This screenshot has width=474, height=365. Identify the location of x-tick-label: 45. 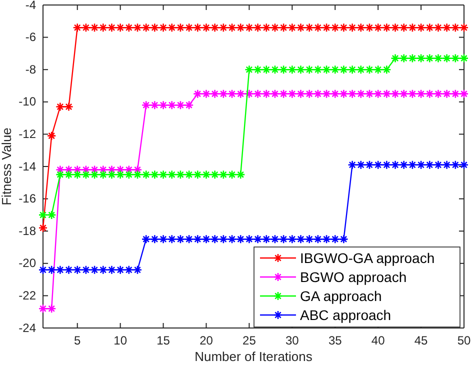
(421, 341).